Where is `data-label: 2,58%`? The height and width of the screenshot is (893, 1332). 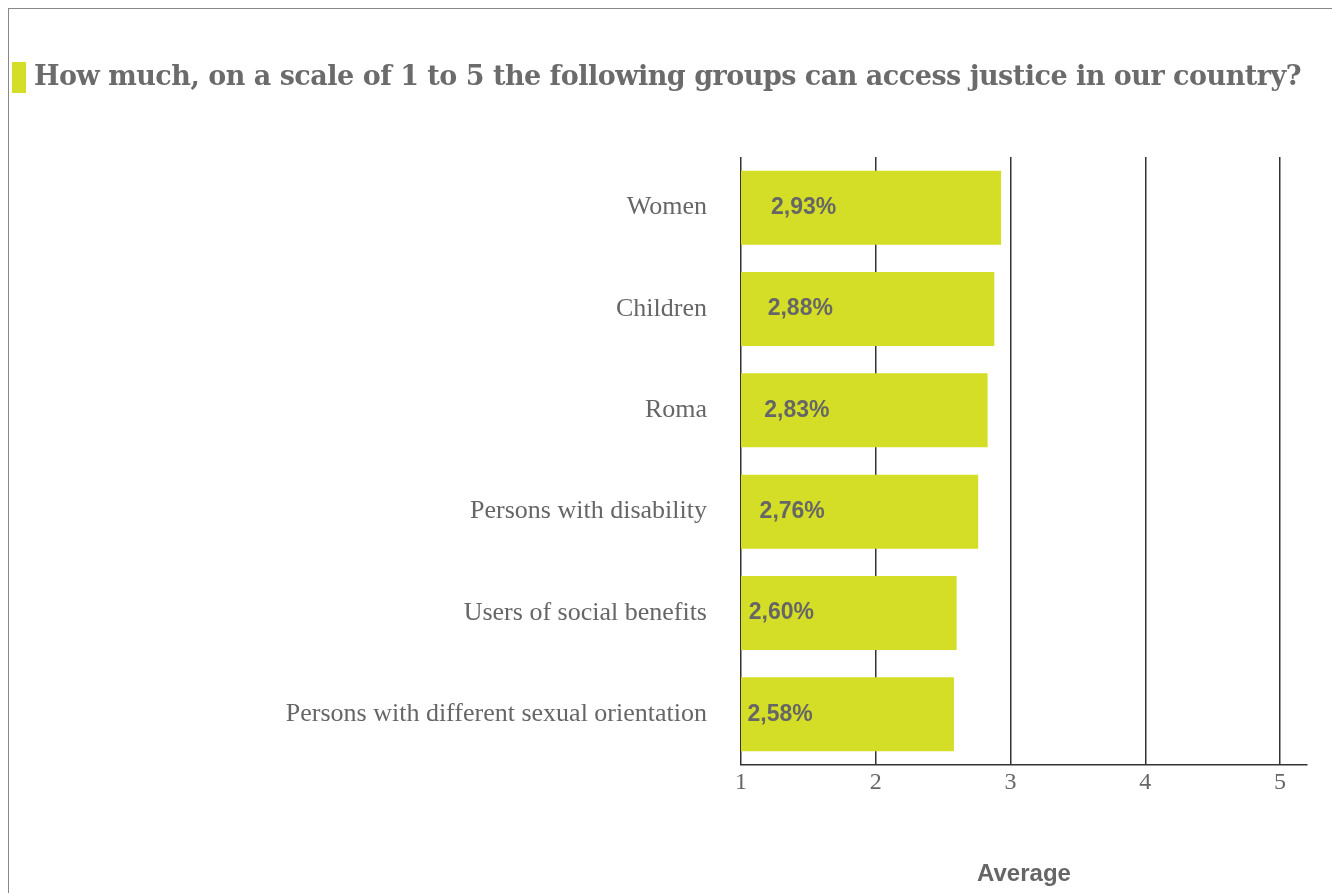 data-label: 2,58% is located at coordinates (780, 712).